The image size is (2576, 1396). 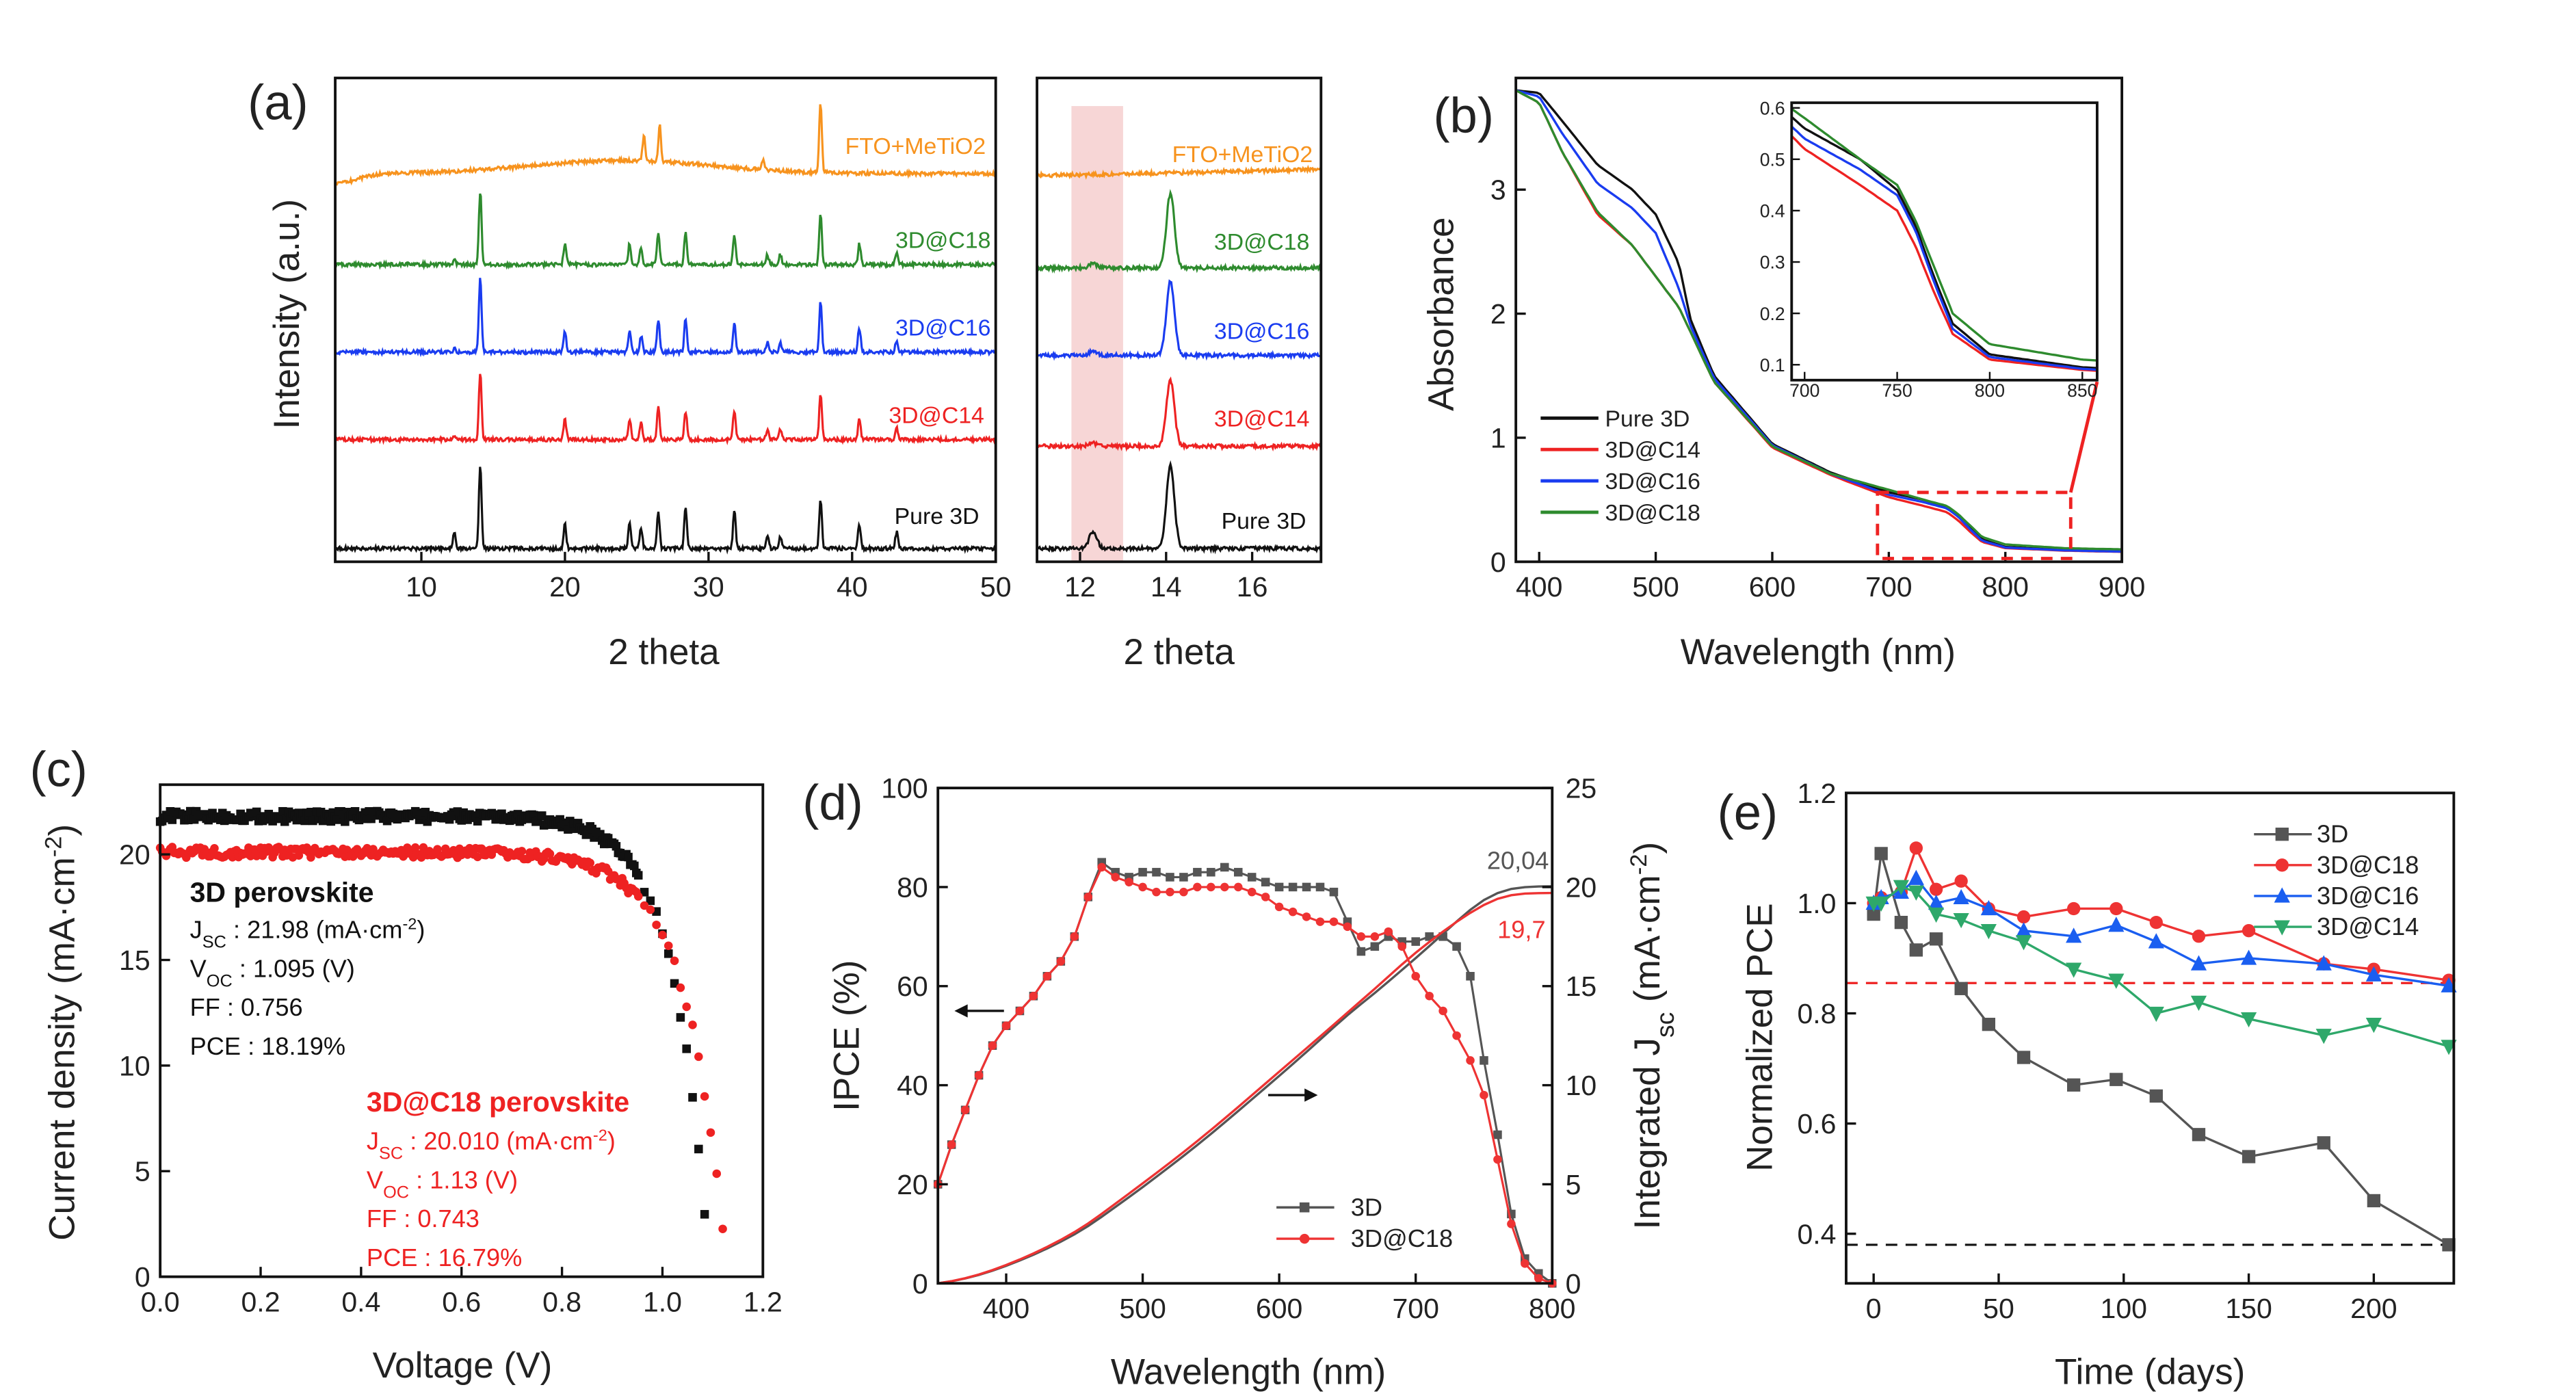 I want to click on text-part: SC, so click(x=391, y=1153).